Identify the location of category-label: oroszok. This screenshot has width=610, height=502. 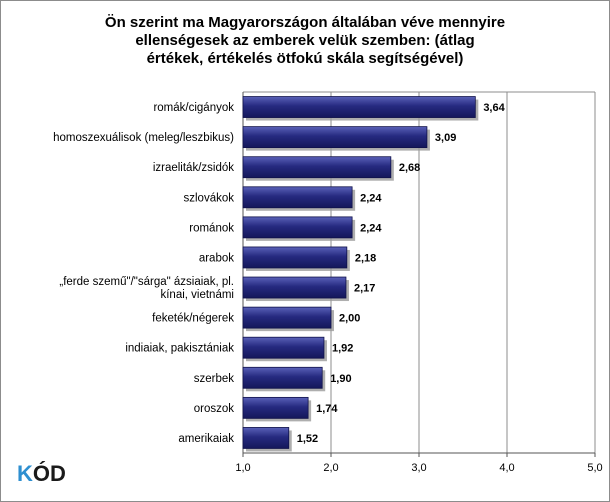
(214, 409).